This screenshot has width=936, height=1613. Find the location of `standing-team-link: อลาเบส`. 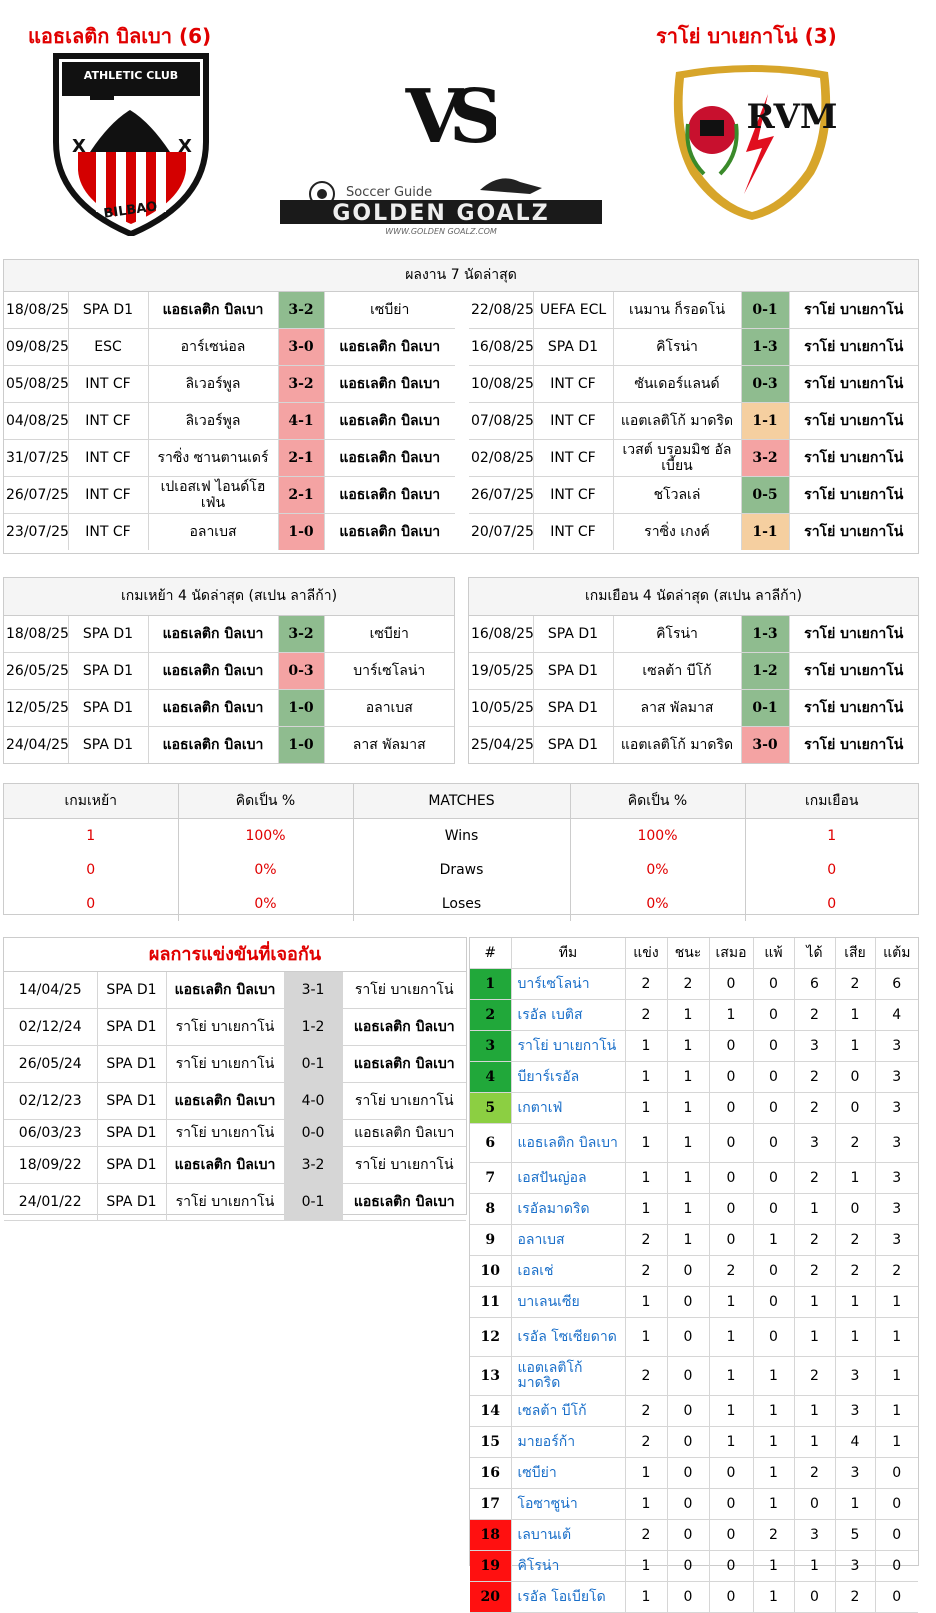

standing-team-link: อลาเบส is located at coordinates (568, 1240).